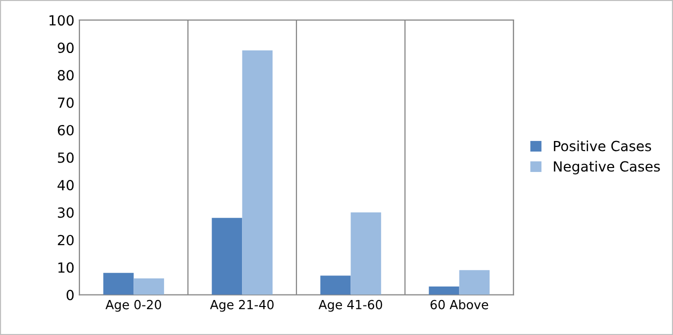  I want to click on y-tick-label: 60, so click(66, 130).